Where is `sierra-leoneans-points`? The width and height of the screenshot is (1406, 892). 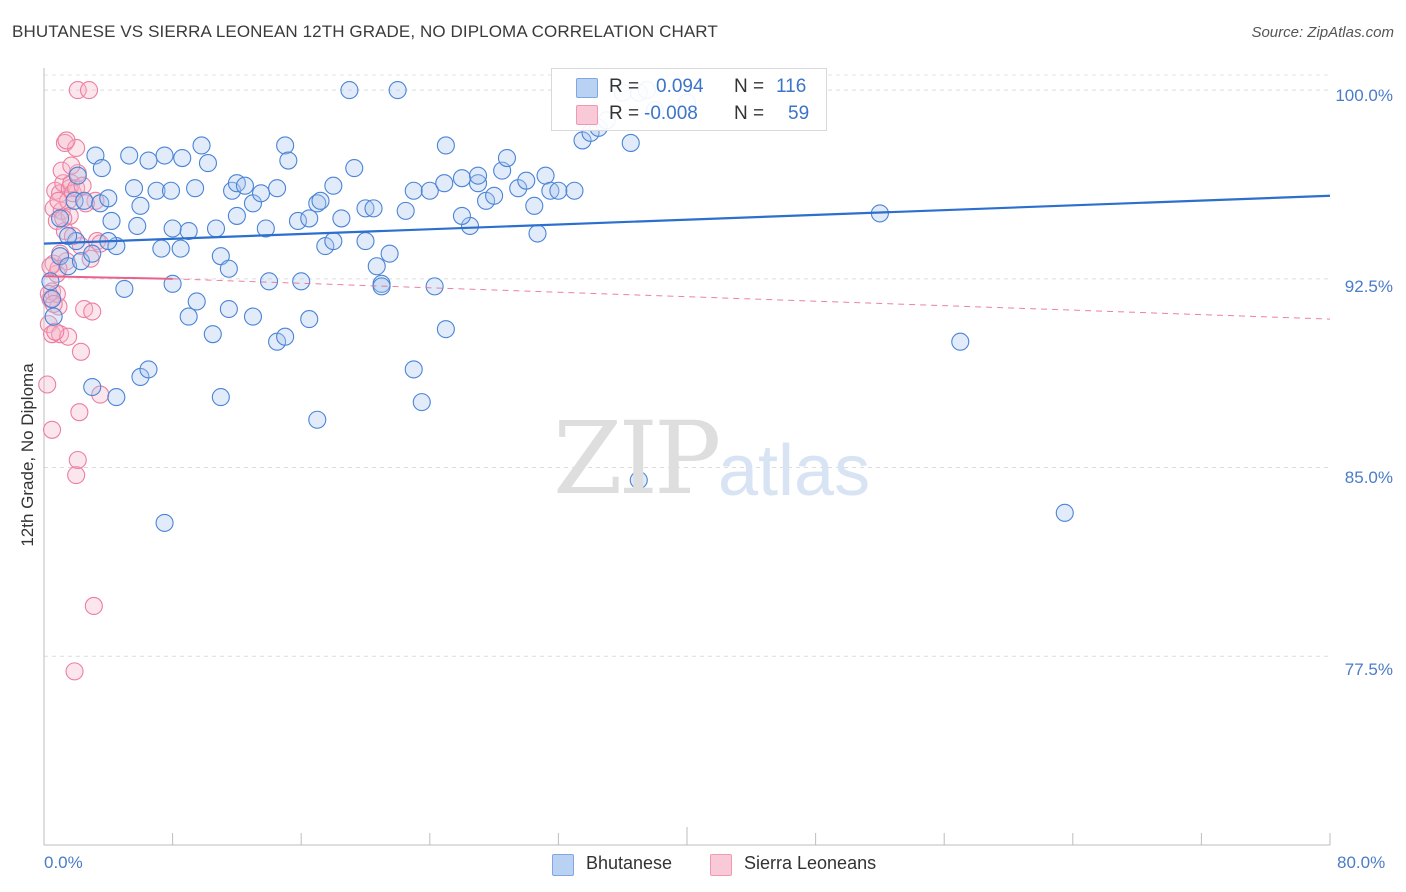
sierra-leoneans-points is located at coordinates (74, 381).